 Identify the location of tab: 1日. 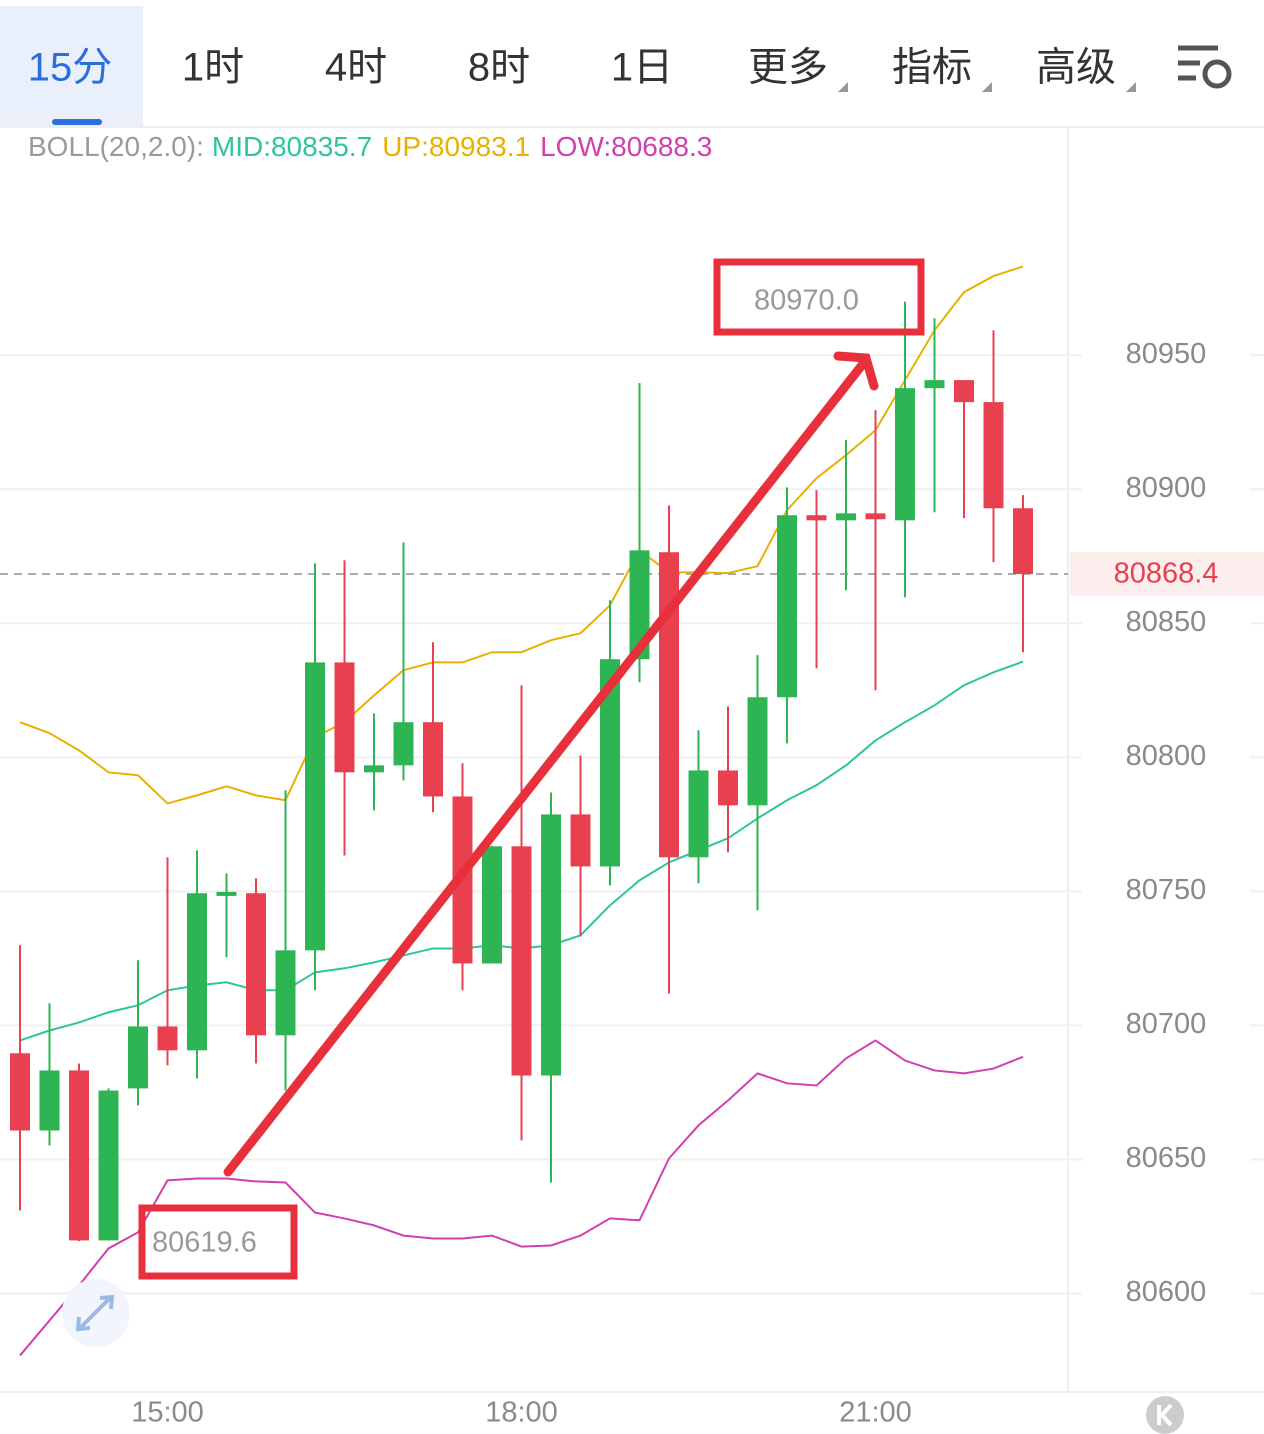
(642, 68).